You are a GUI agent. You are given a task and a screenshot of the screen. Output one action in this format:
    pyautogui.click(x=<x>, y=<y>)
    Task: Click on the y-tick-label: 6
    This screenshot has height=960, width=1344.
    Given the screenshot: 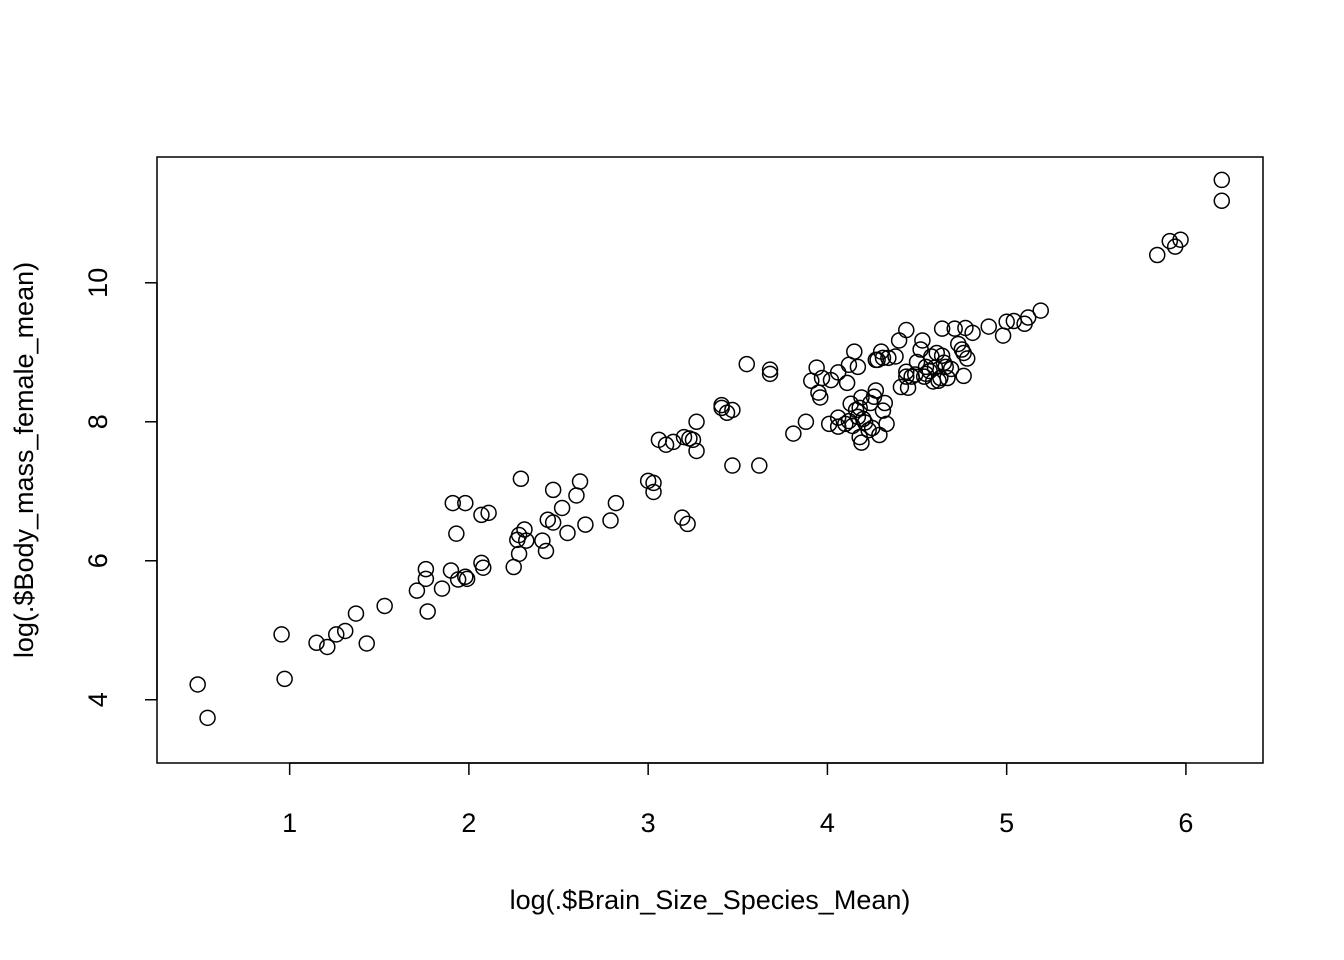 What is the action you would take?
    pyautogui.click(x=98, y=560)
    